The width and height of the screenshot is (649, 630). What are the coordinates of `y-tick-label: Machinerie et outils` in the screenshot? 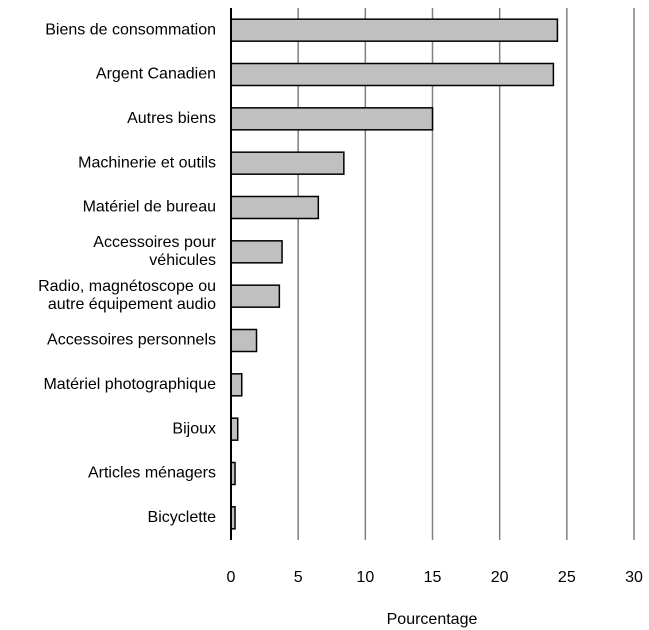 It's located at (147, 162).